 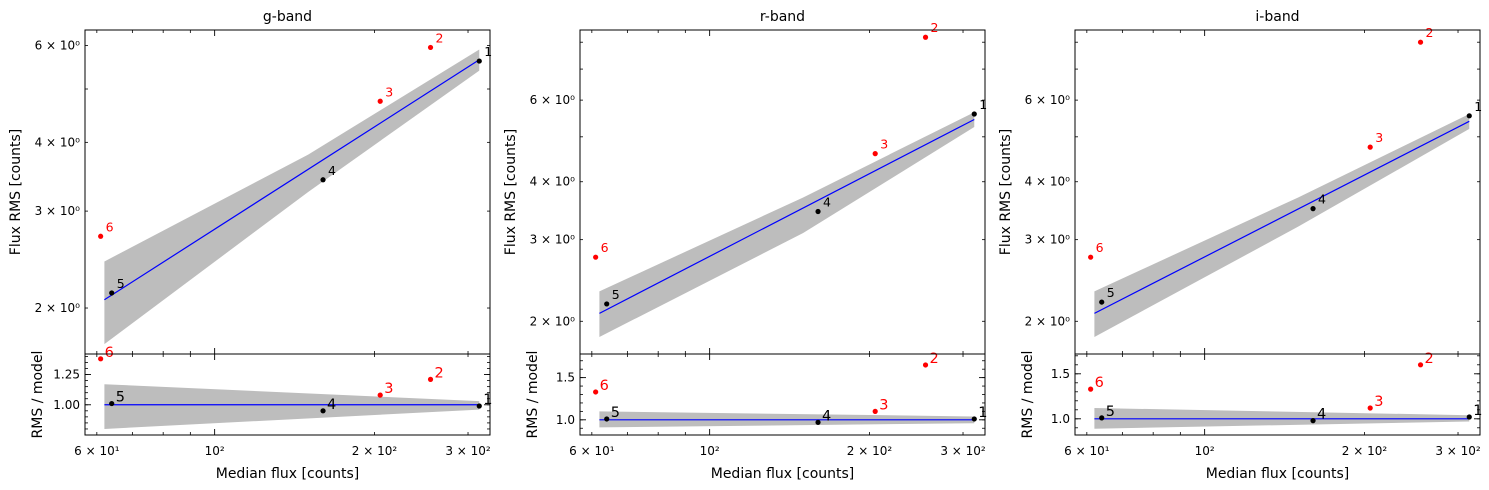 I want to click on y-tick-label: 1.00, so click(x=66, y=405).